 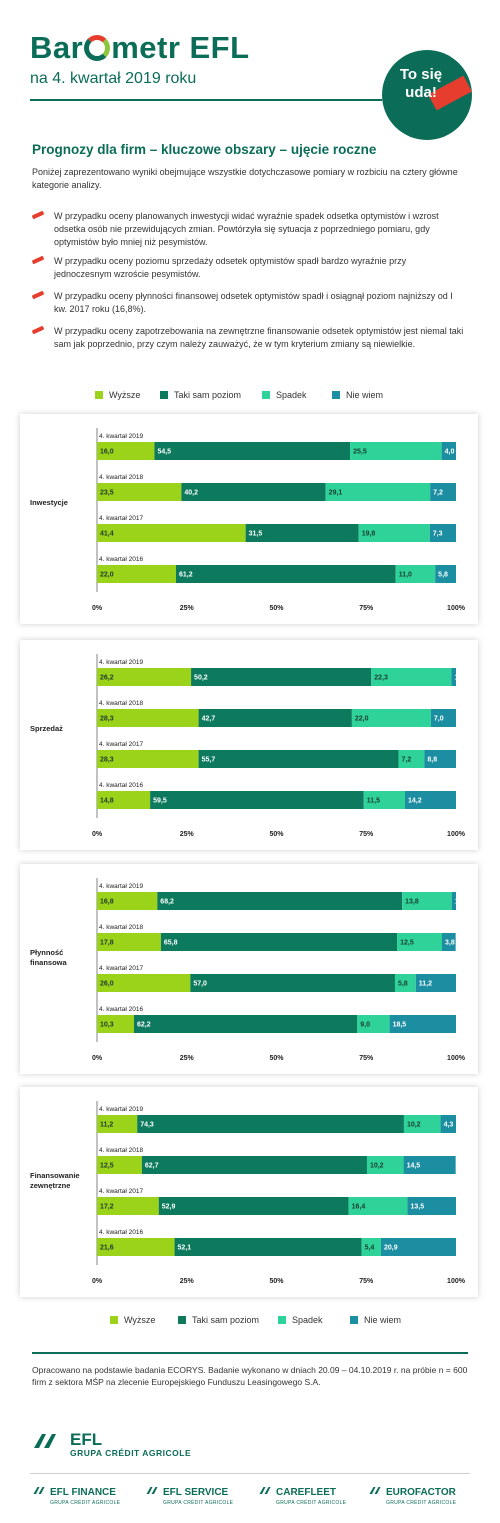 I want to click on data-label: 3,8, so click(x=450, y=943).